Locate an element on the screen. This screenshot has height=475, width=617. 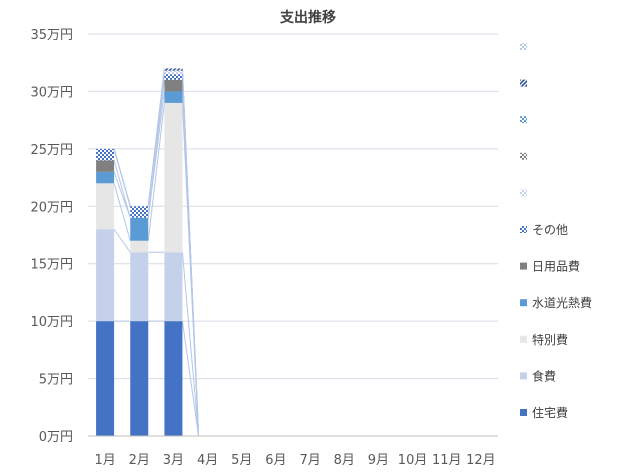
x-tick-label: 1月 is located at coordinates (104, 460).